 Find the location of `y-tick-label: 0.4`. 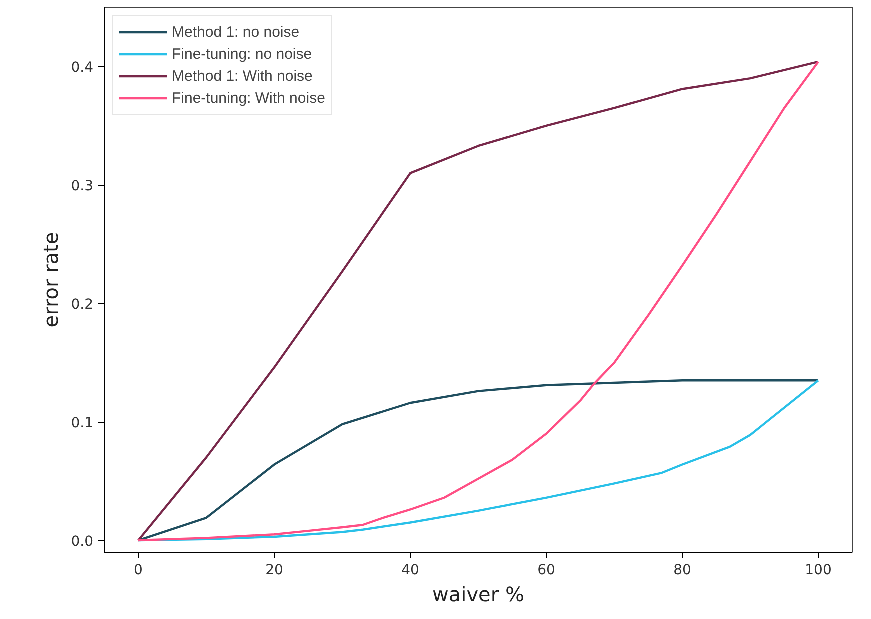

y-tick-label: 0.4 is located at coordinates (82, 68).